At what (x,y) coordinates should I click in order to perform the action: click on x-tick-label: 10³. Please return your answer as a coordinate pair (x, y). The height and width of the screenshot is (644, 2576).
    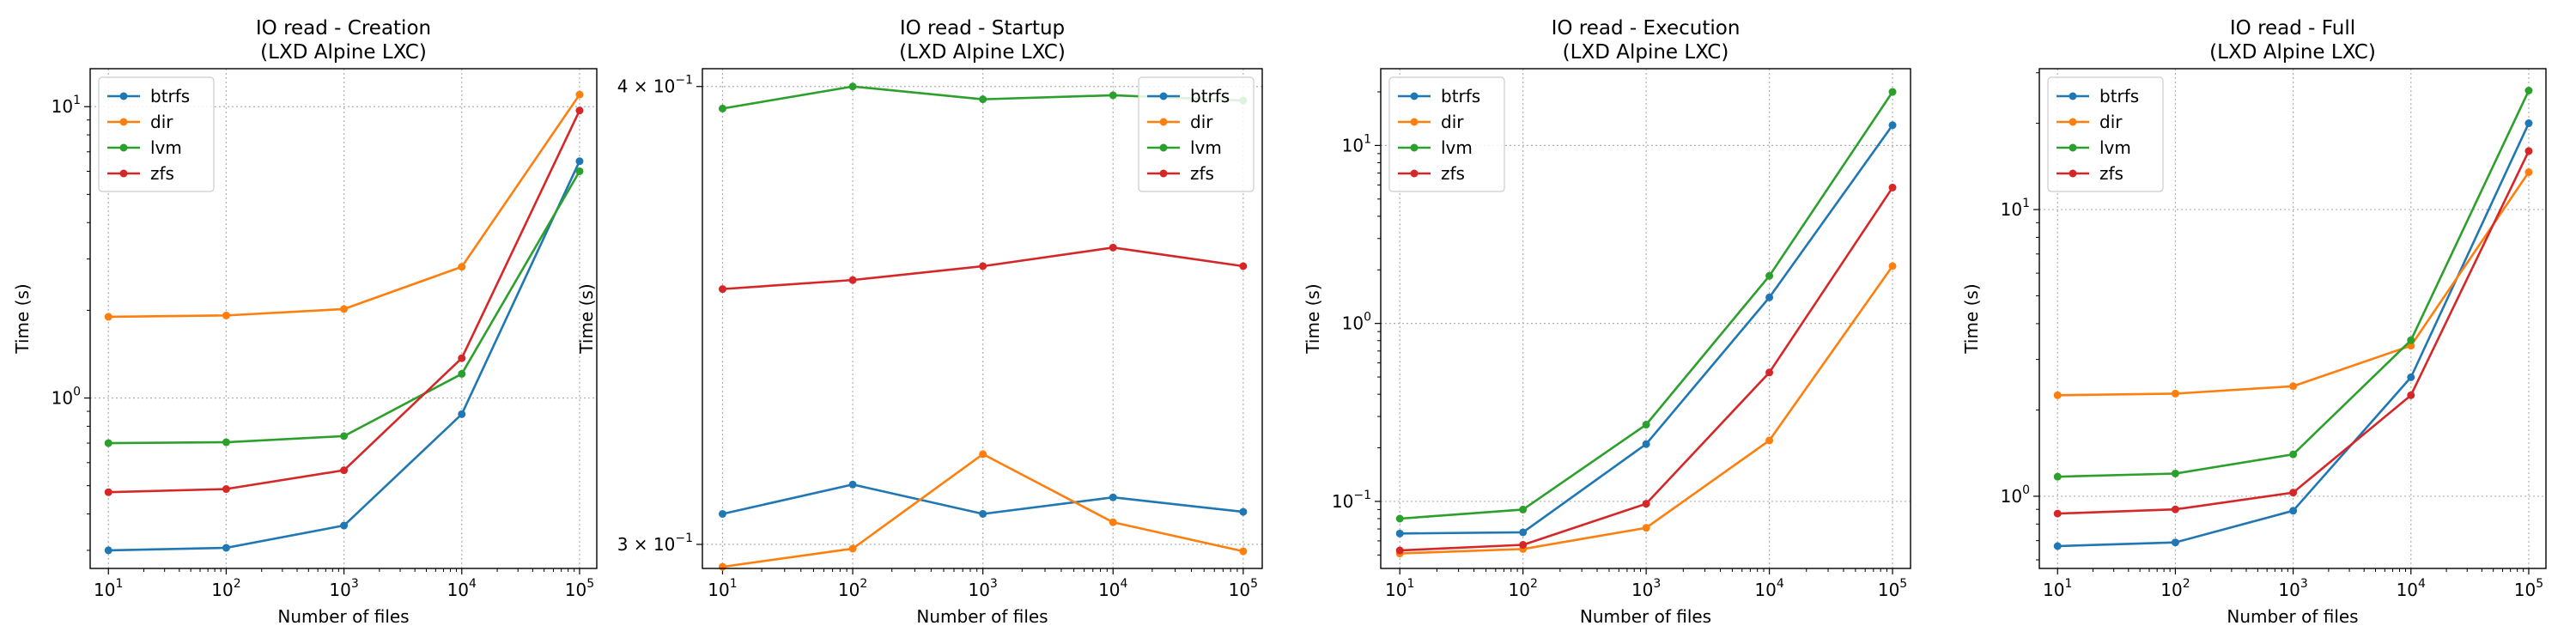
    Looking at the image, I should click on (2292, 588).